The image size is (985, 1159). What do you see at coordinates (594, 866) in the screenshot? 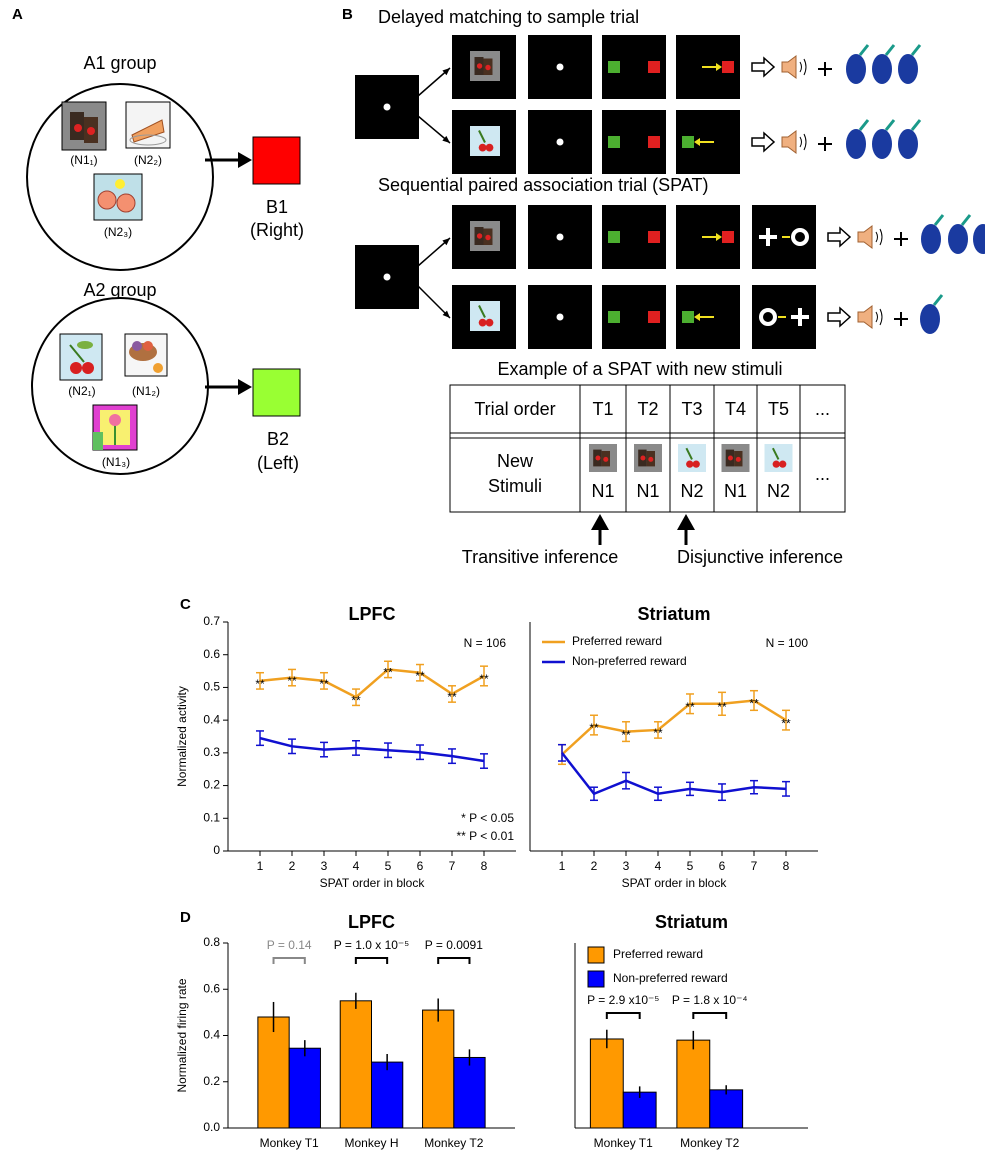
I see `x-tick-label: 2` at bounding box center [594, 866].